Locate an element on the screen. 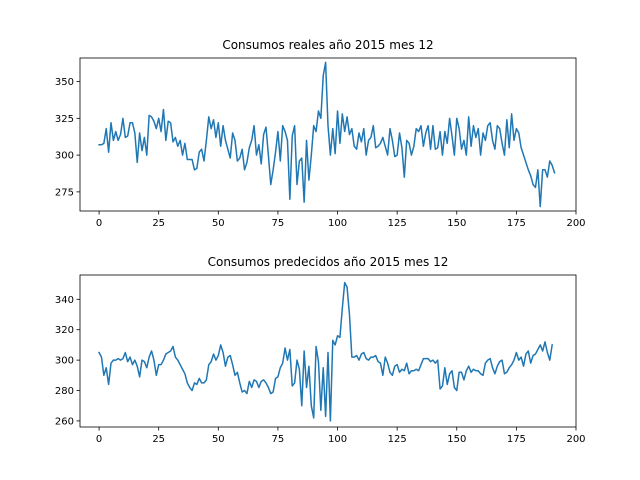  y-tick-label: 260 is located at coordinates (64, 421).